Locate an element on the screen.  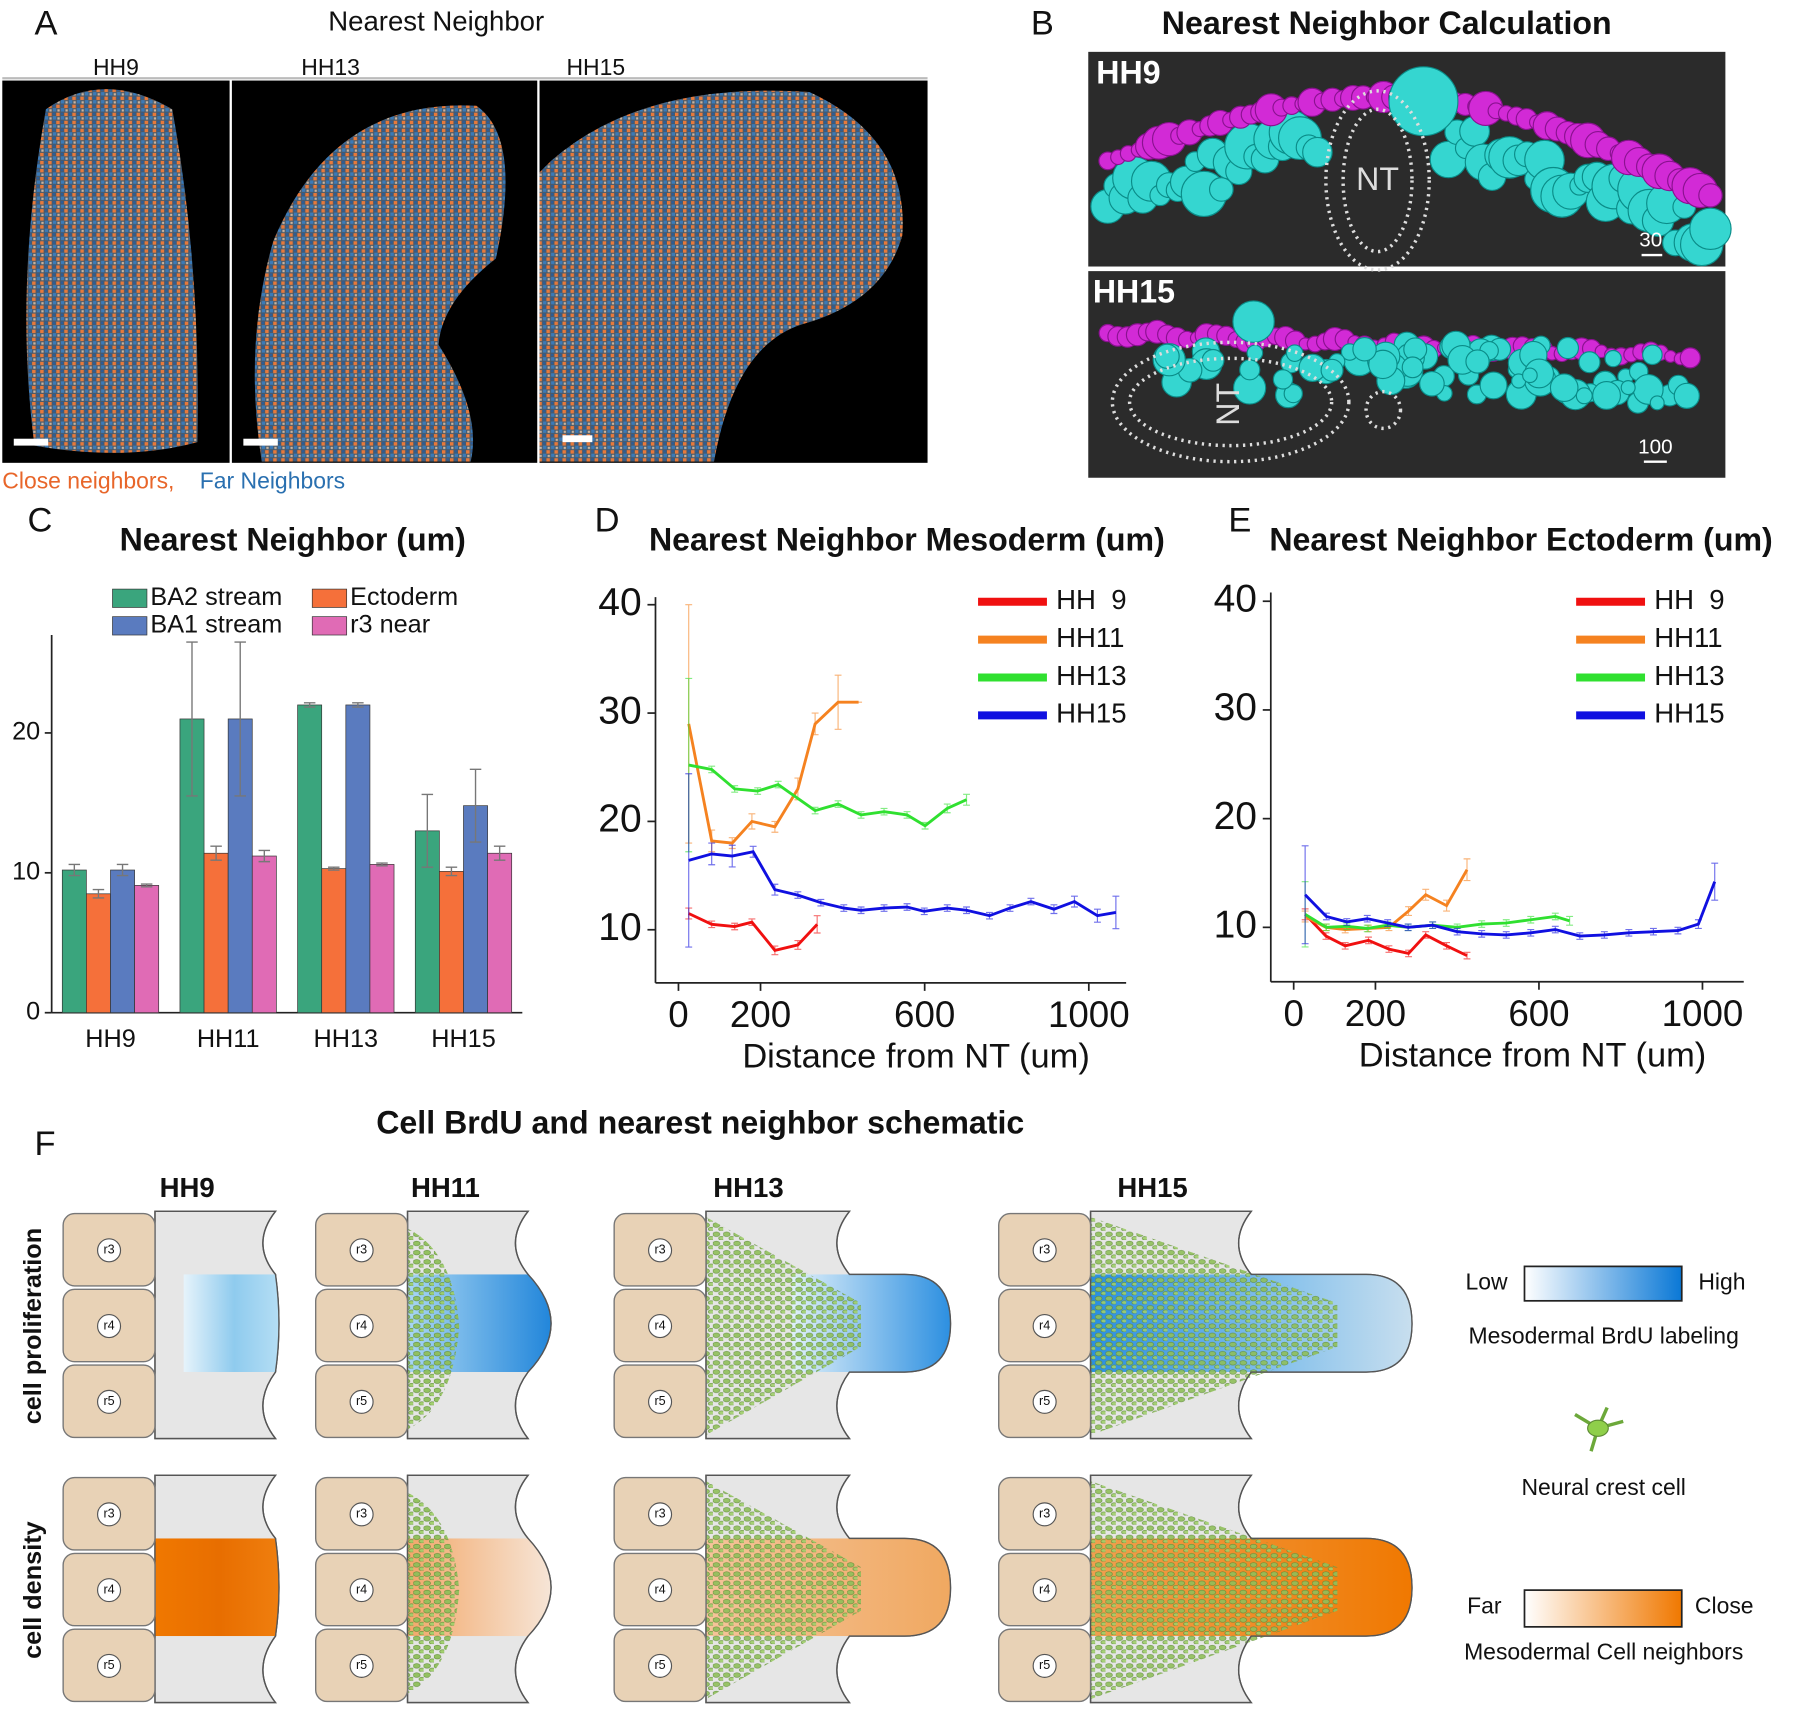
legend-caption: Neural crest cell is located at coordinates (1603, 1487).